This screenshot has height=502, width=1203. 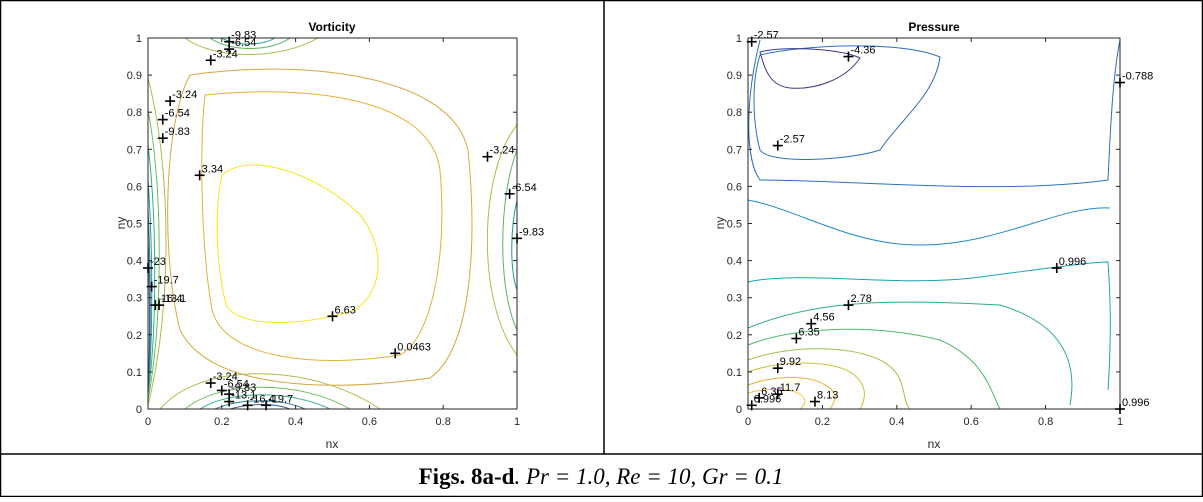 What do you see at coordinates (827, 396) in the screenshot?
I see `pressure-level-label: 8.13` at bounding box center [827, 396].